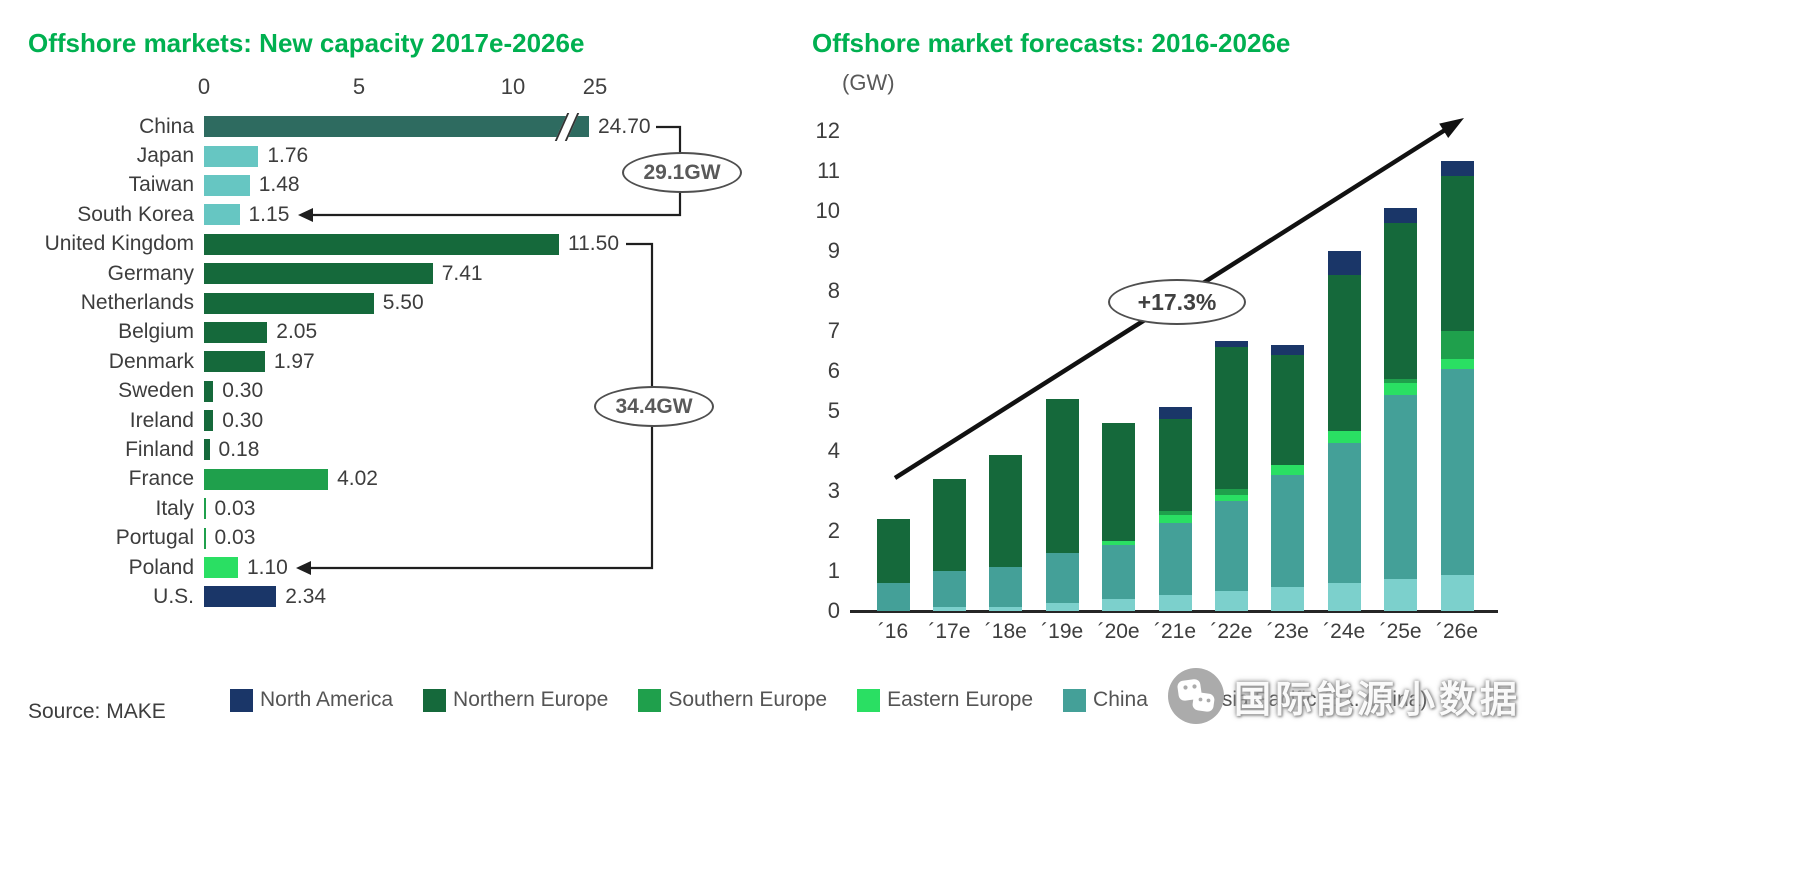 The height and width of the screenshot is (892, 1810). I want to click on value-label: 11.50, so click(593, 244).